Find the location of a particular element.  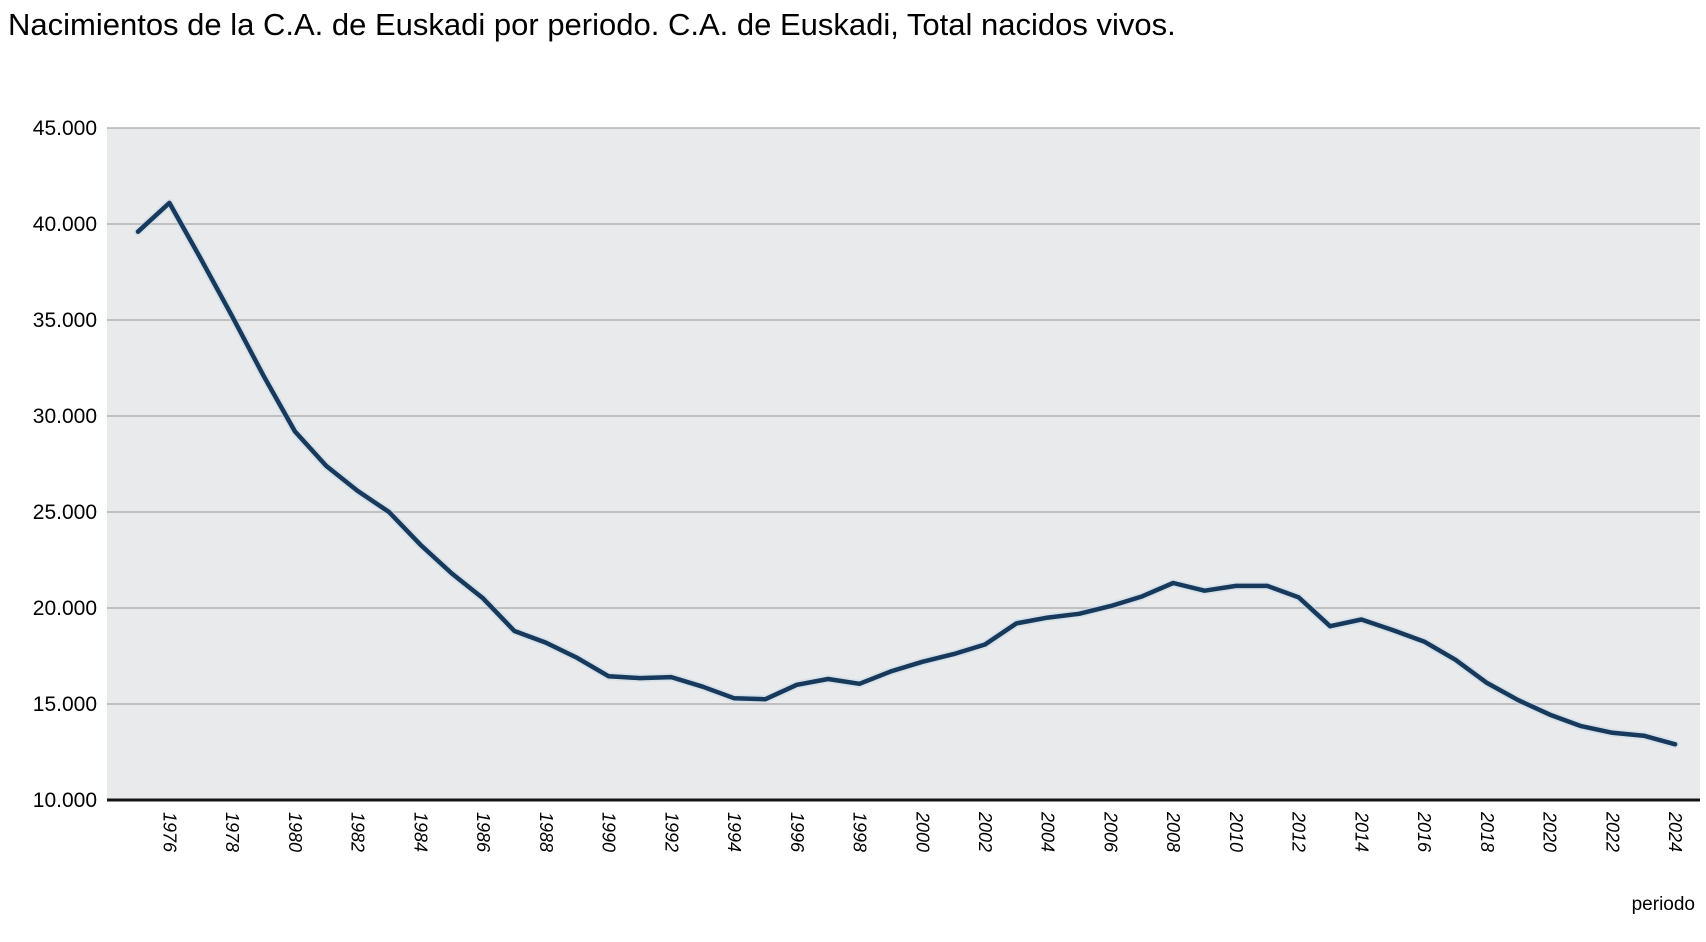

x-tick-label: 1990 is located at coordinates (609, 832).